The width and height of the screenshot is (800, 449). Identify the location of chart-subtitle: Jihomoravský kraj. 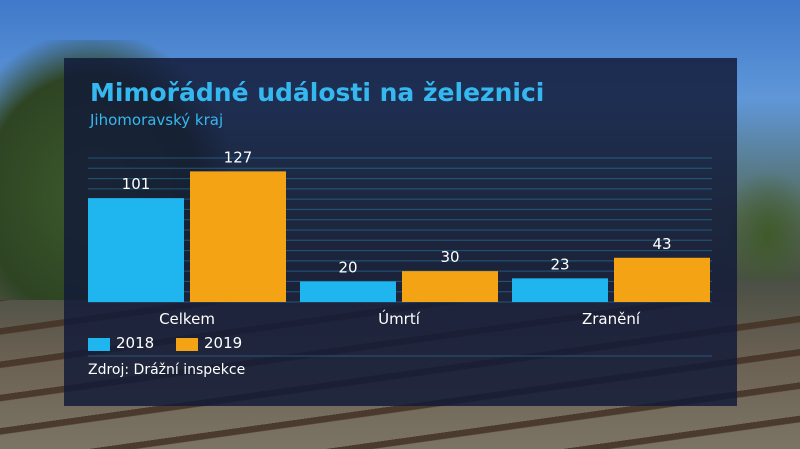
(157, 120).